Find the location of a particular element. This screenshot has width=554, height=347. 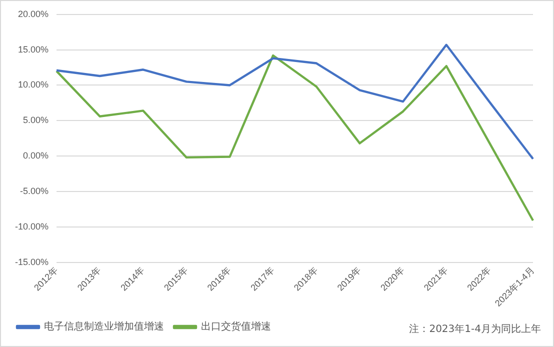

y-tick-label: 10.00% is located at coordinates (33, 85).